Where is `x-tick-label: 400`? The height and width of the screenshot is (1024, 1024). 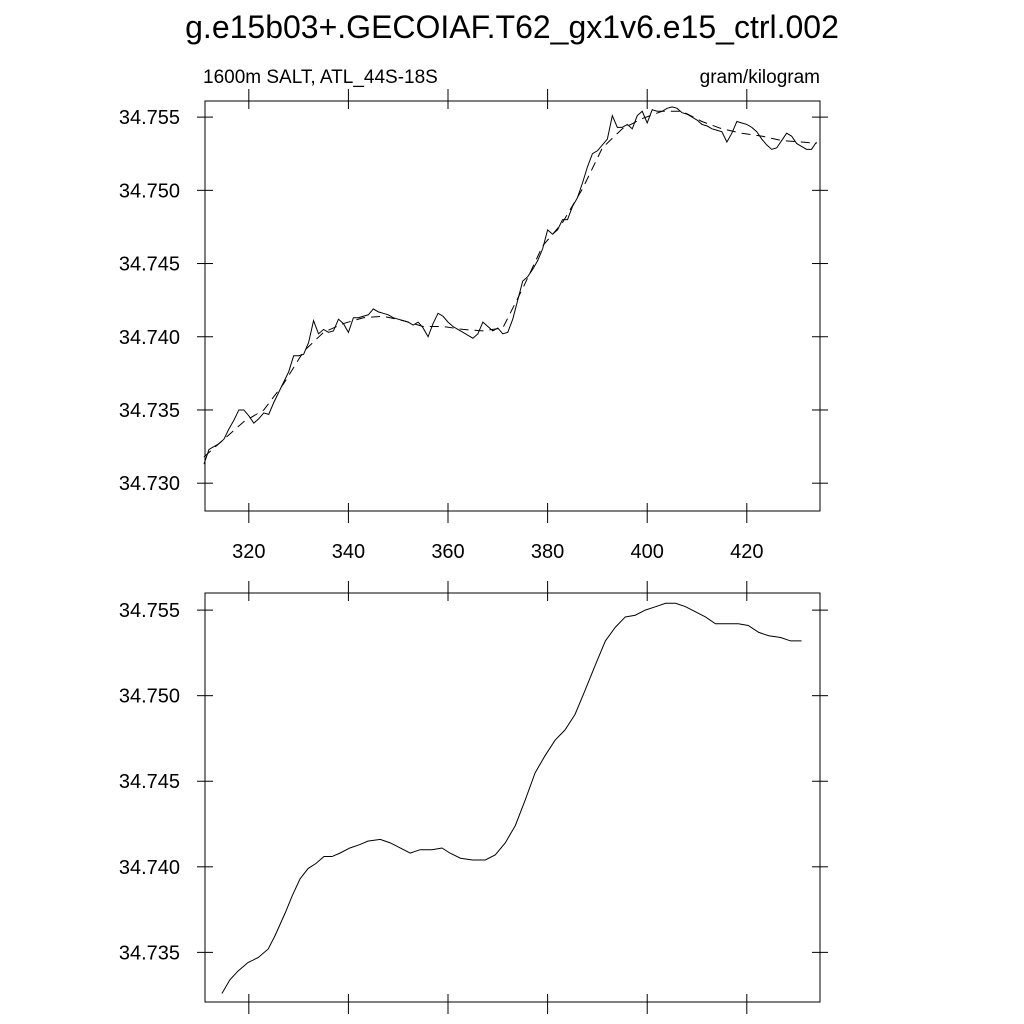
x-tick-label: 400 is located at coordinates (647, 552).